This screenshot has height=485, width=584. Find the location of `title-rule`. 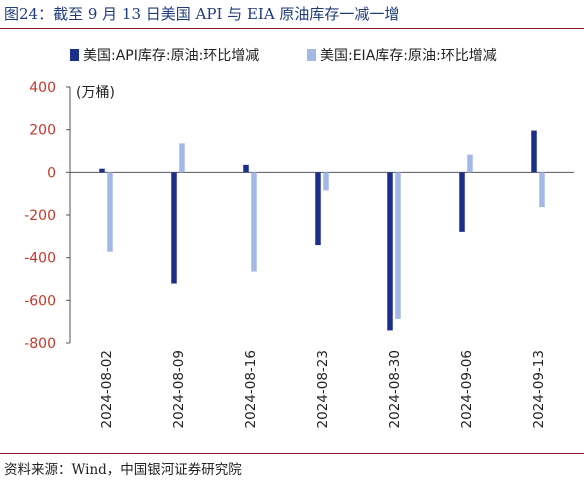

title-rule is located at coordinates (292, 28).